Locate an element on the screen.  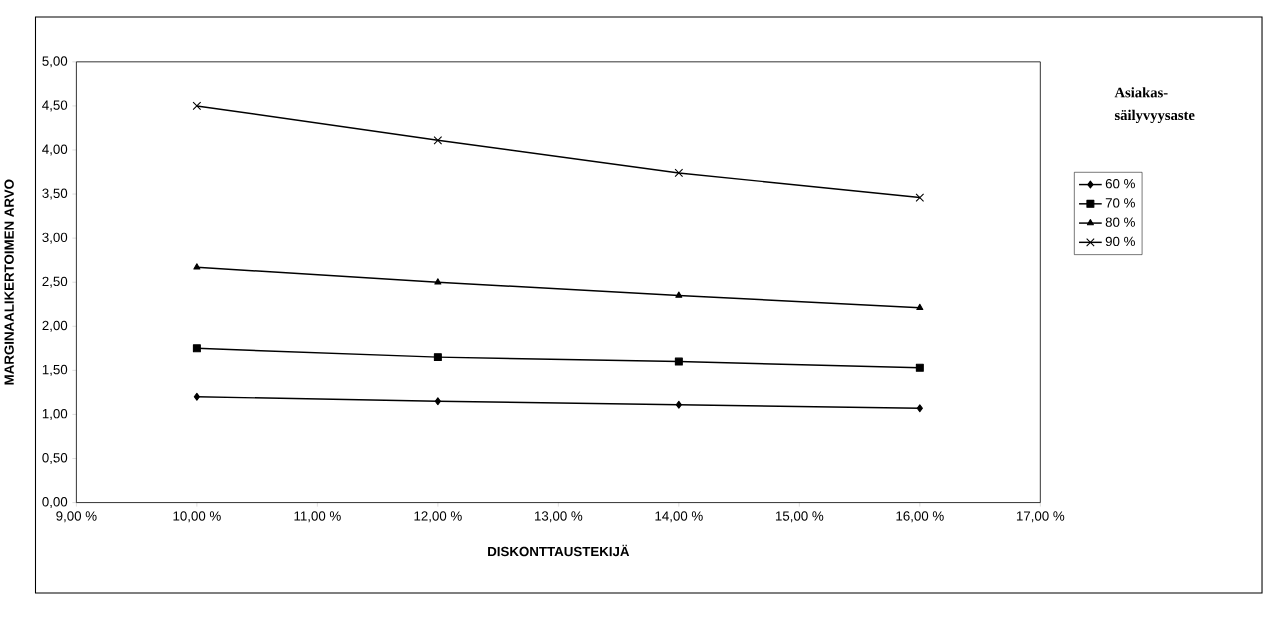
legend-label: 80 % is located at coordinates (1120, 222).